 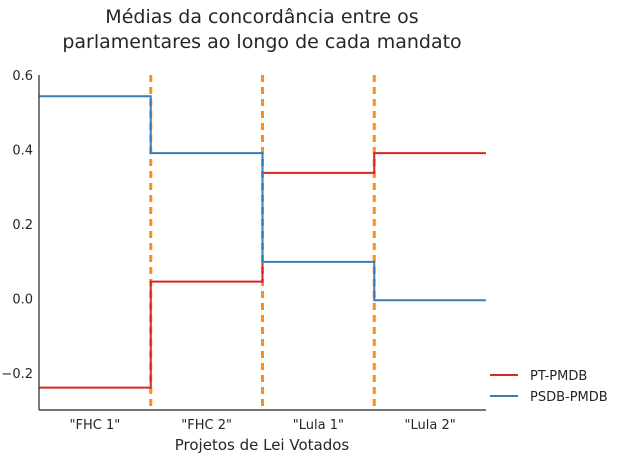 I want to click on legend: PT-PMDB PSDB-PMDB, so click(x=549, y=387).